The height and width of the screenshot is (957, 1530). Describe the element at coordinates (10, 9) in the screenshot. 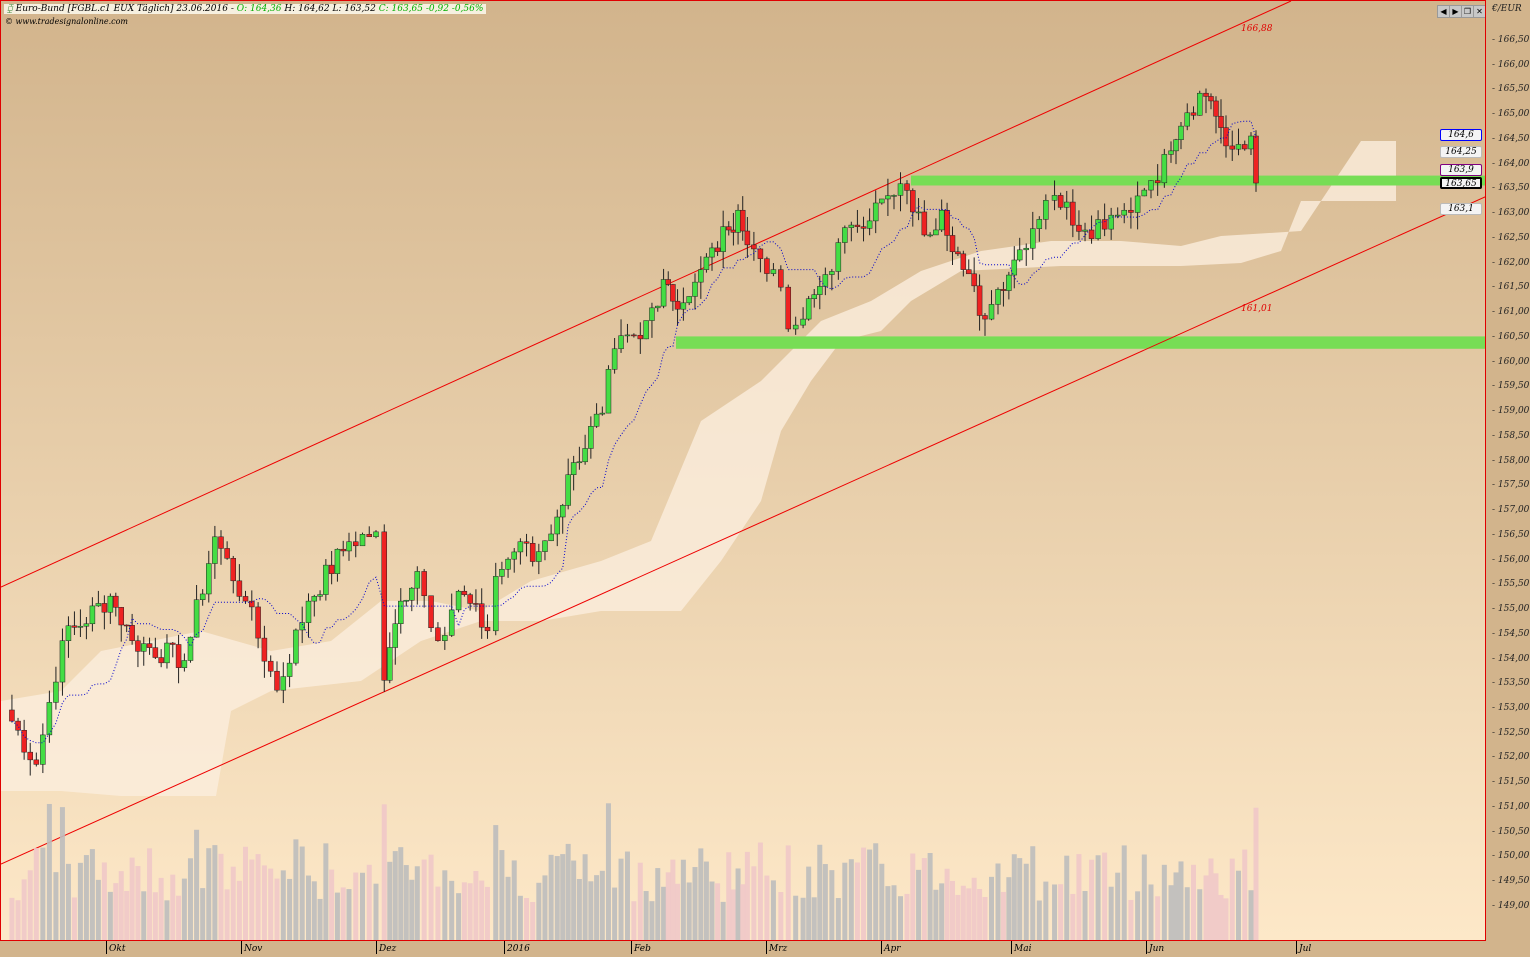

I see `candle-icon: ⧮` at that location.